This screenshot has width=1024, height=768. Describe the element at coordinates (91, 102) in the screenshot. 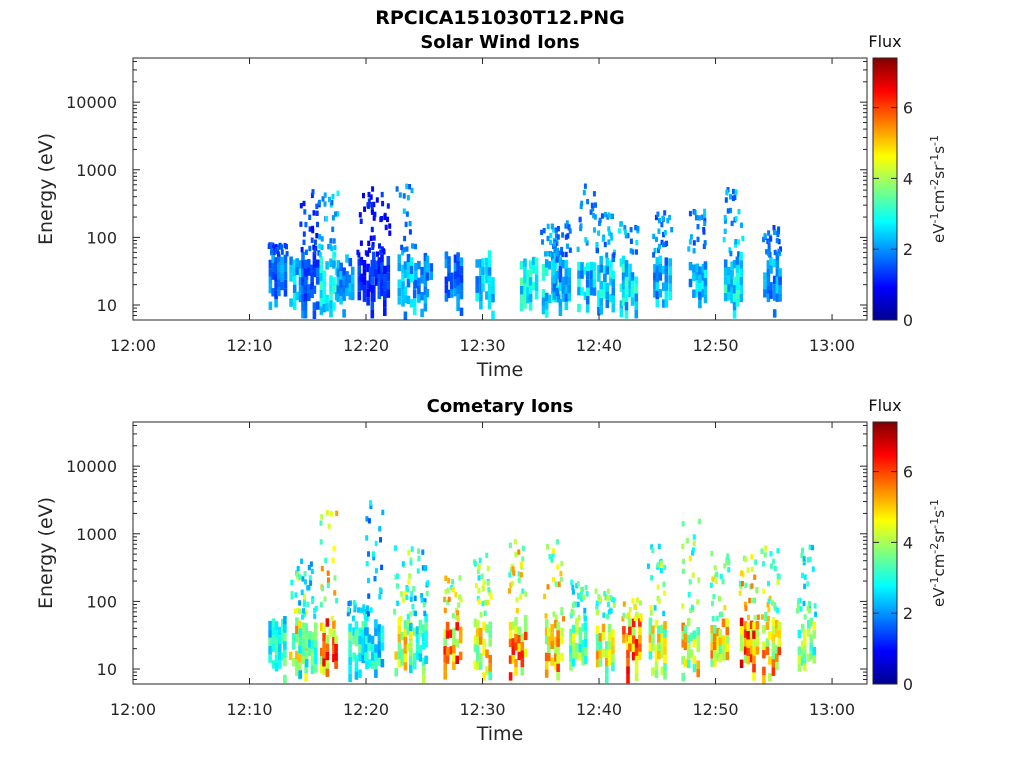

I see `y-tick-label: 10000` at that location.